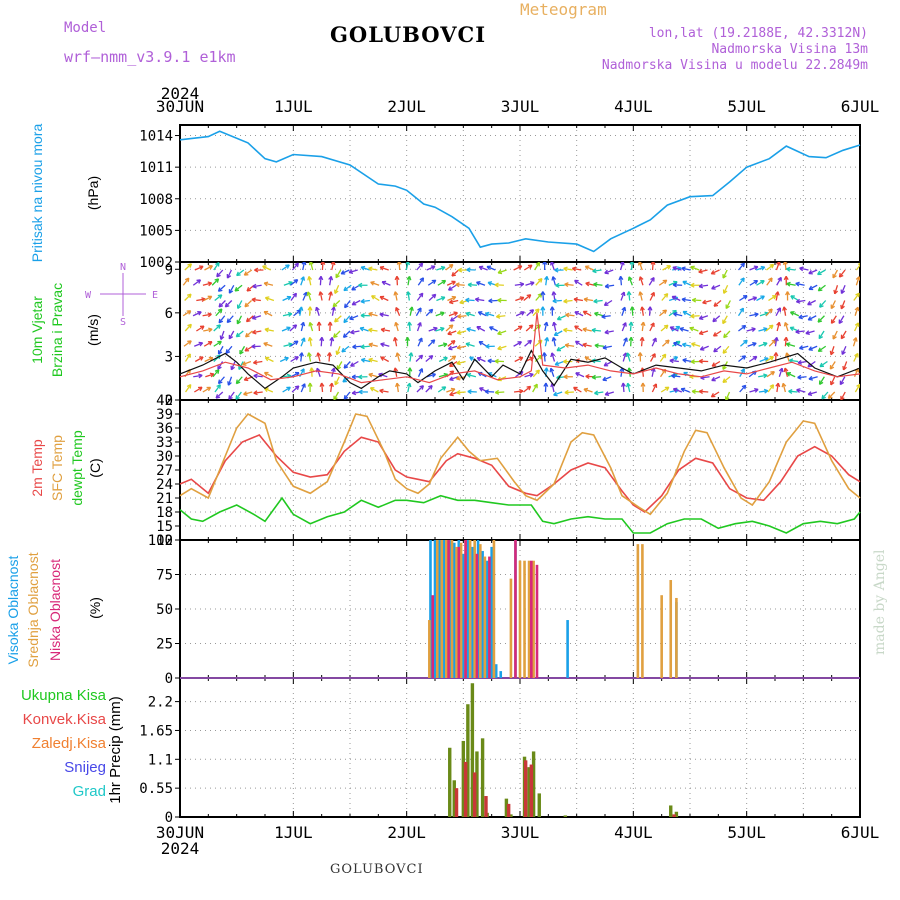 This screenshot has width=900, height=900. I want to click on series-line-temperature, so click(520, 464).